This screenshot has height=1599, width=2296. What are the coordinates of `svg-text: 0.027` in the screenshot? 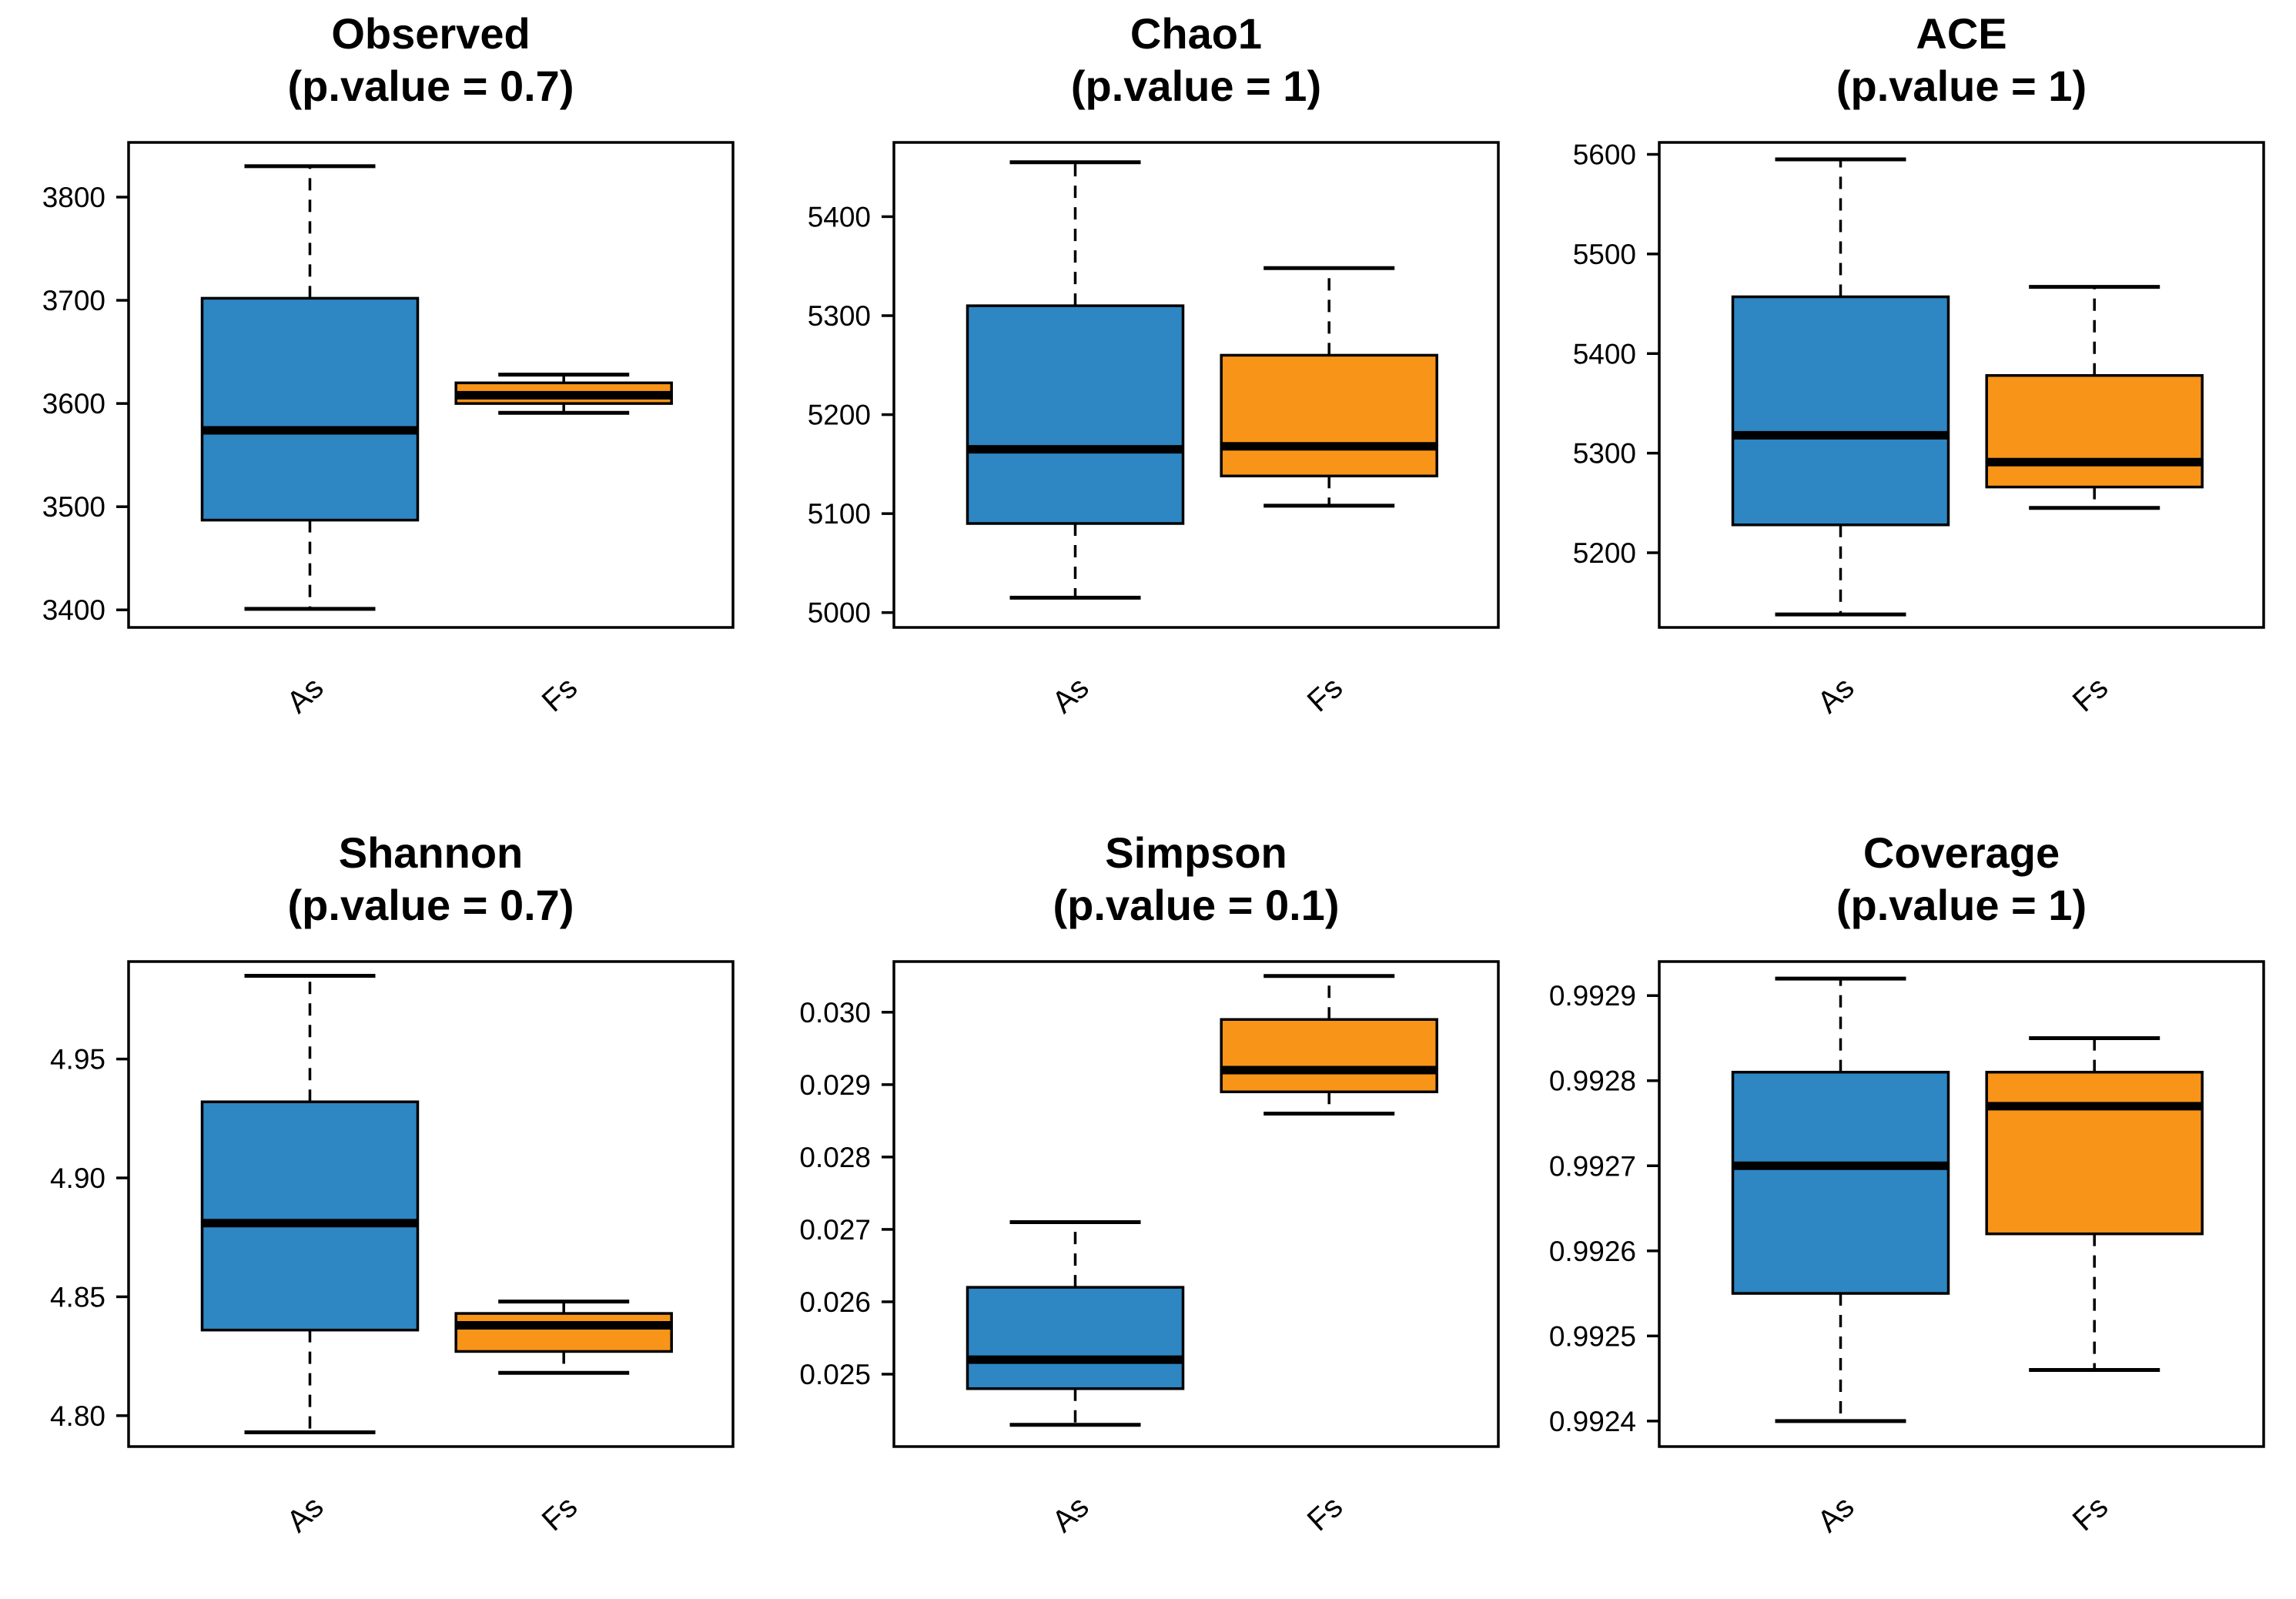 It's located at (835, 1230).